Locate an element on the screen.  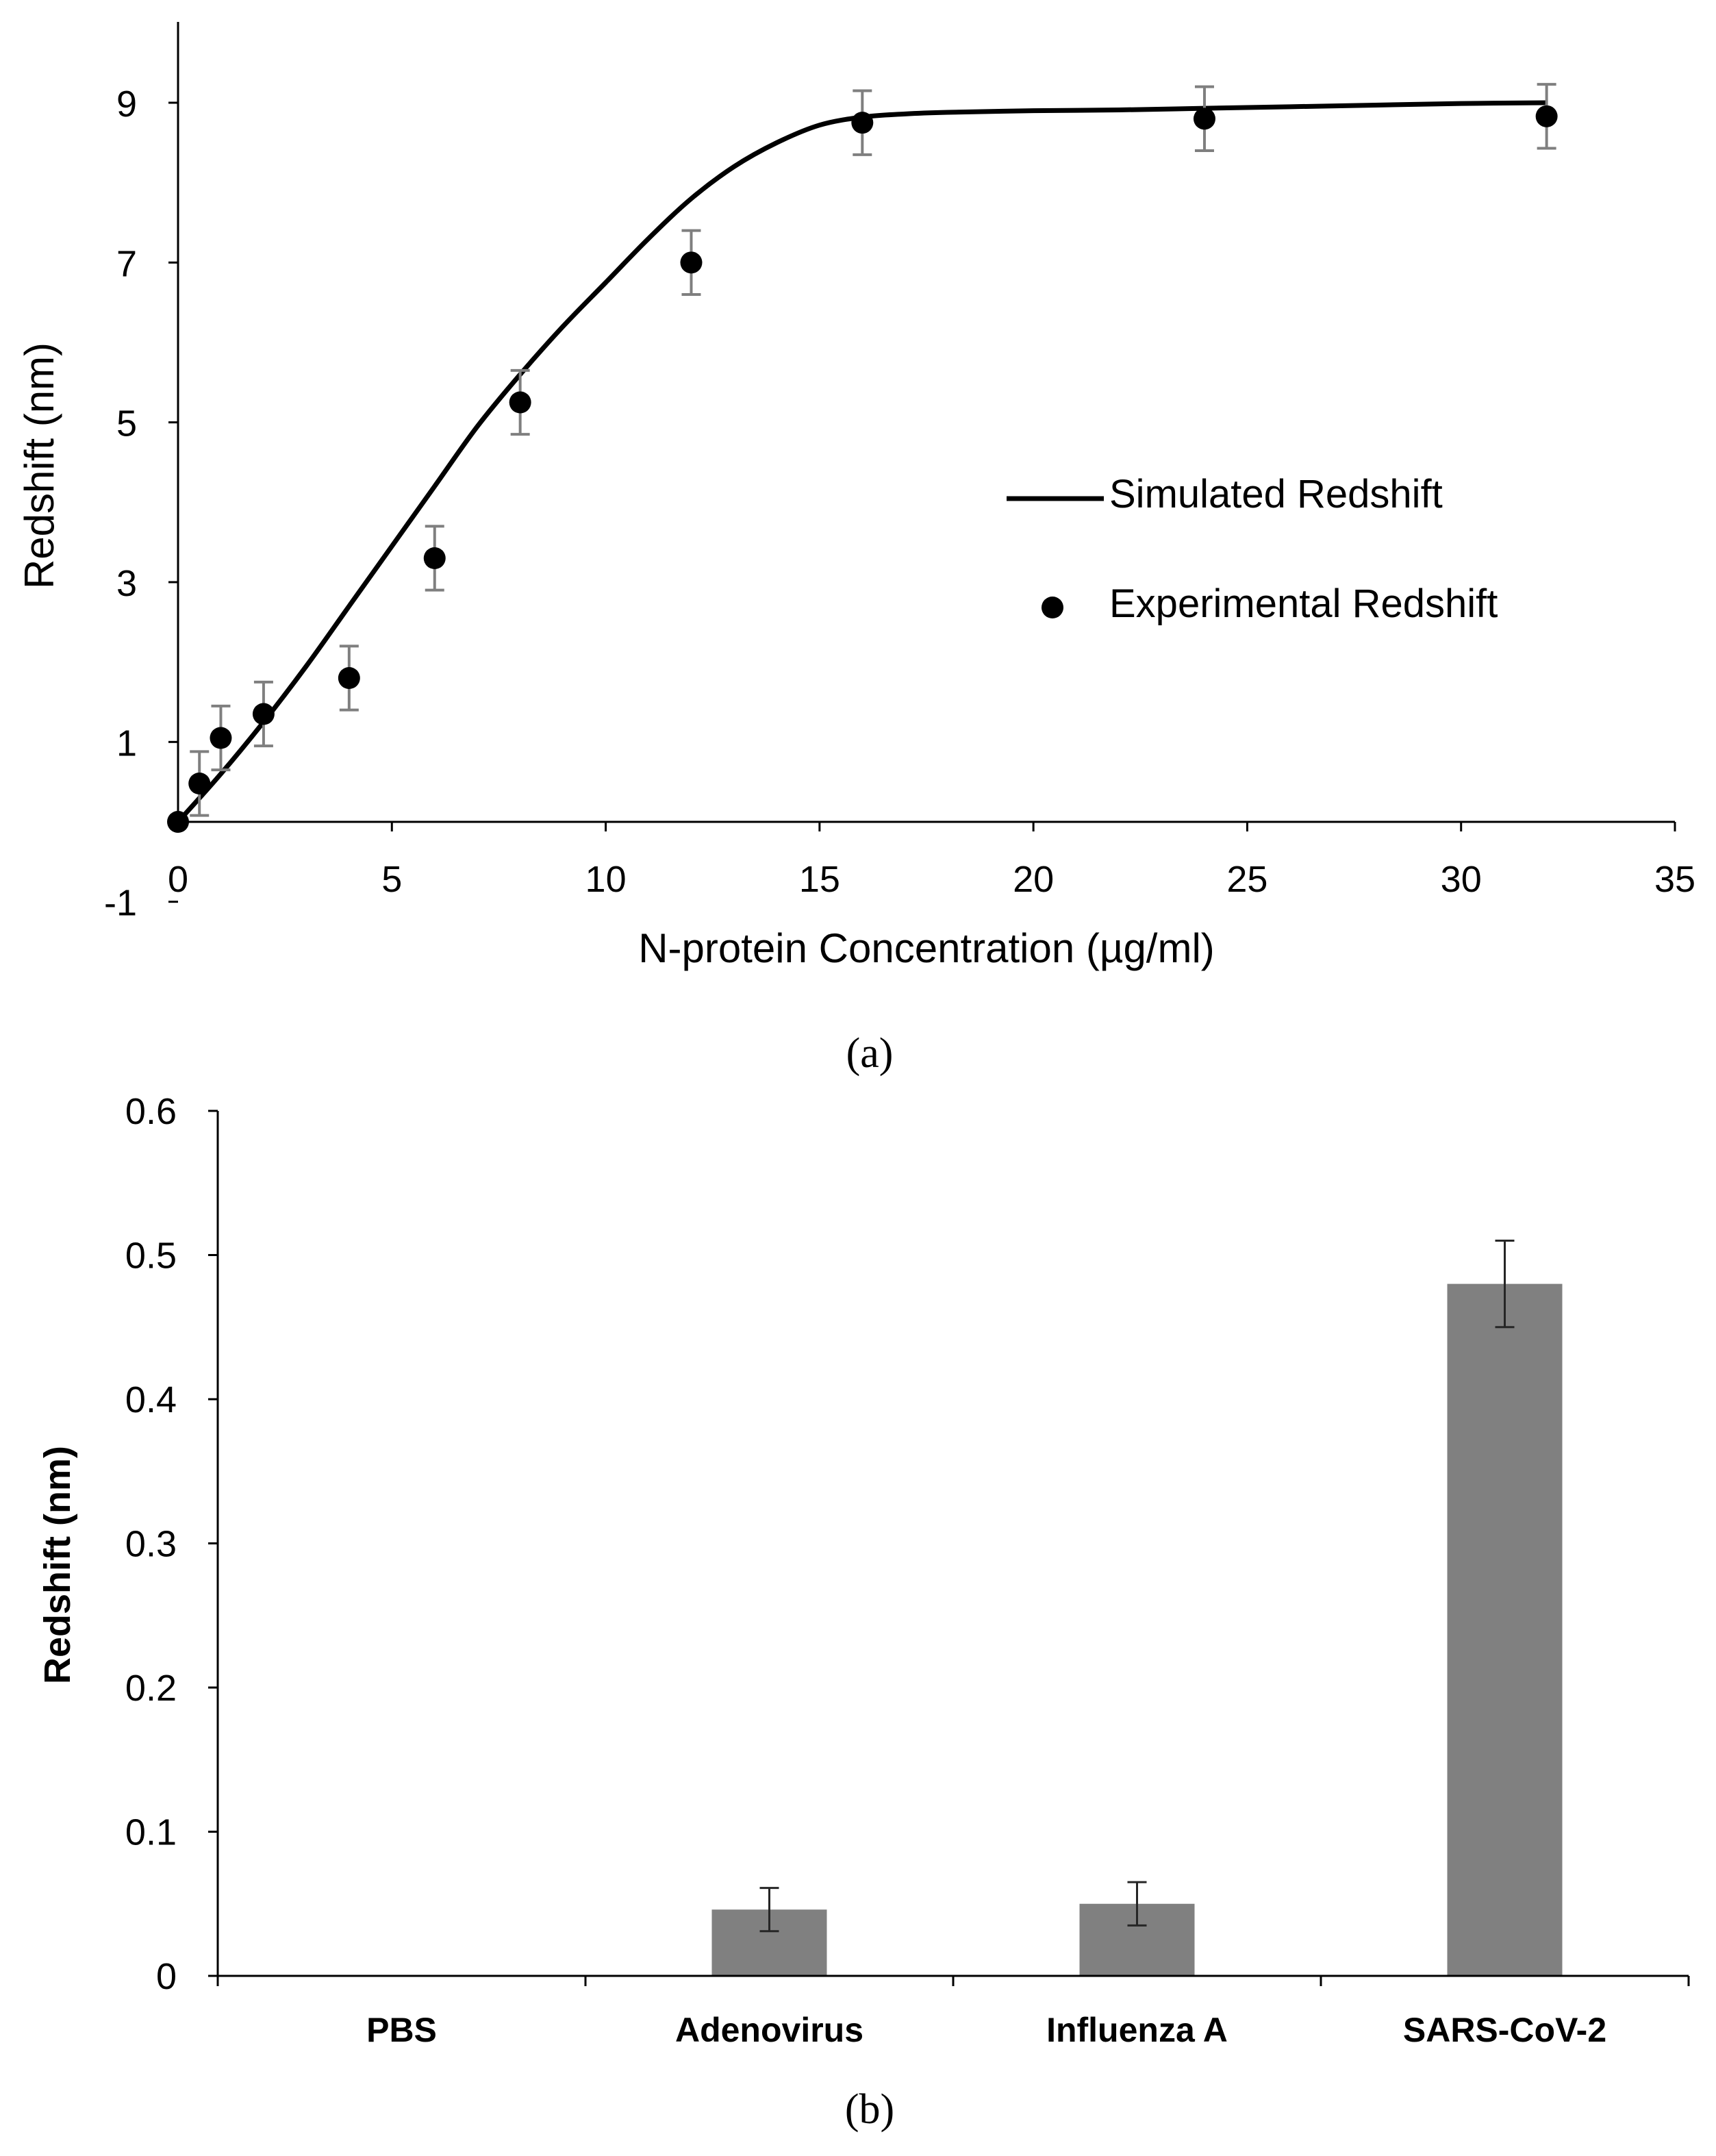
y-tick-label: -1 is located at coordinates (120, 903).